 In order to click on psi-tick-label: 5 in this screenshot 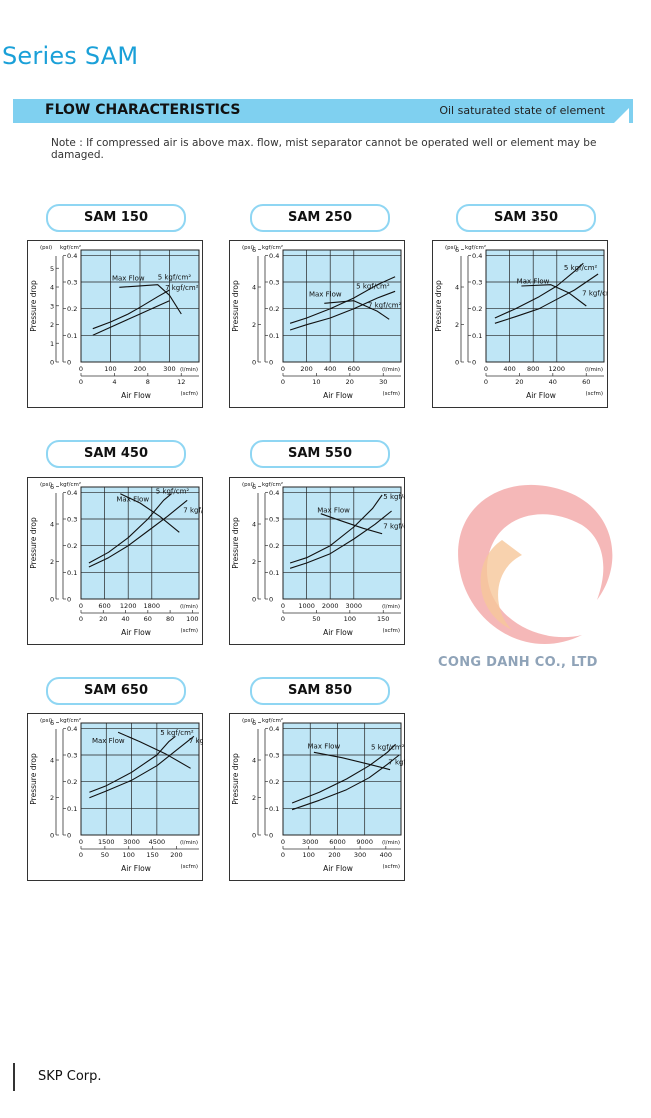, I will do `click(52, 269)`.